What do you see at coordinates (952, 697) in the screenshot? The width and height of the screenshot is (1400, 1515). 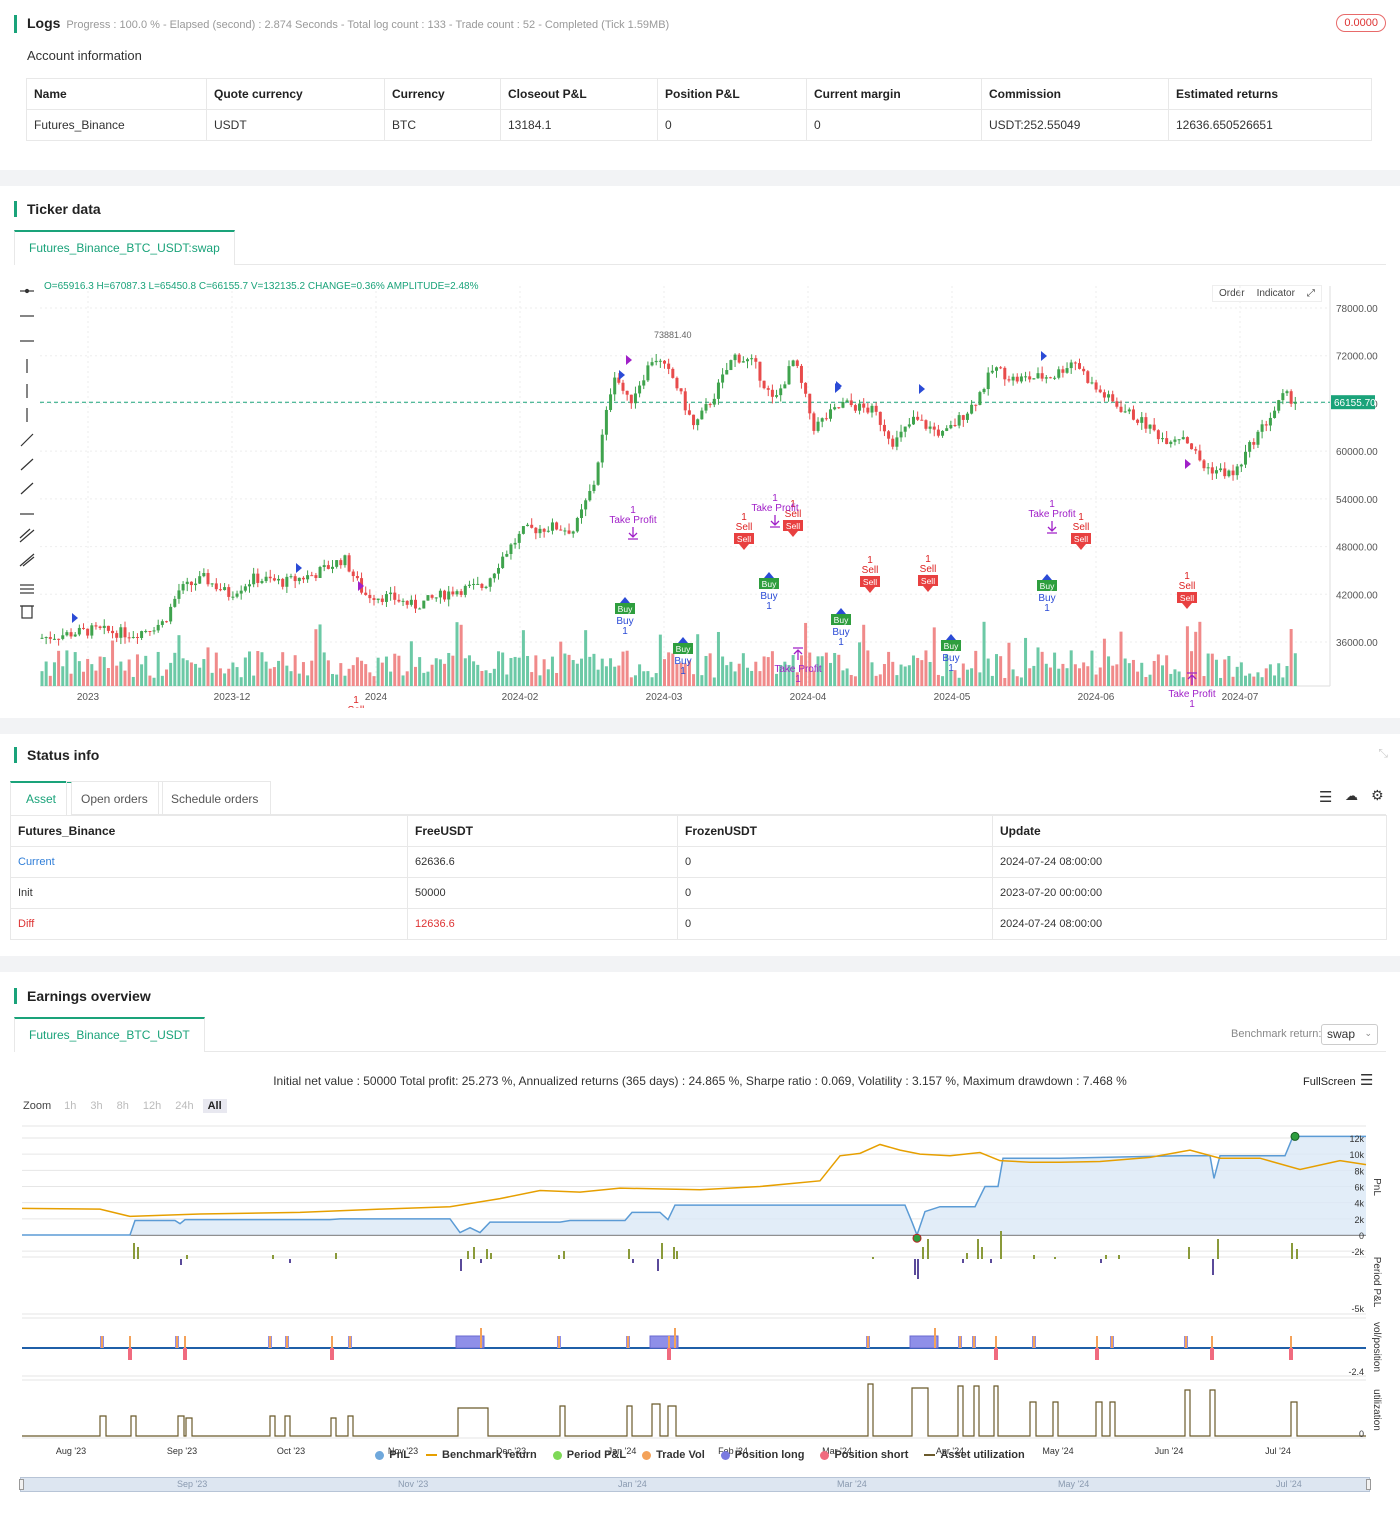 I see `x-tick-label: 2024-05` at bounding box center [952, 697].